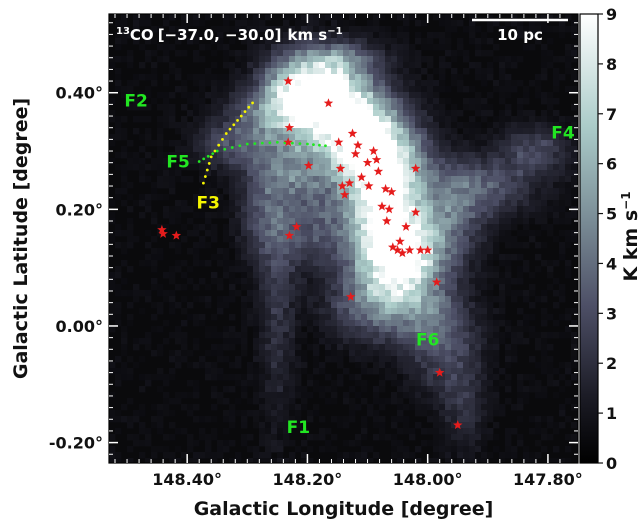 Image resolution: width=643 pixels, height=522 pixels. I want to click on filament-label-f2: F2, so click(135, 101).